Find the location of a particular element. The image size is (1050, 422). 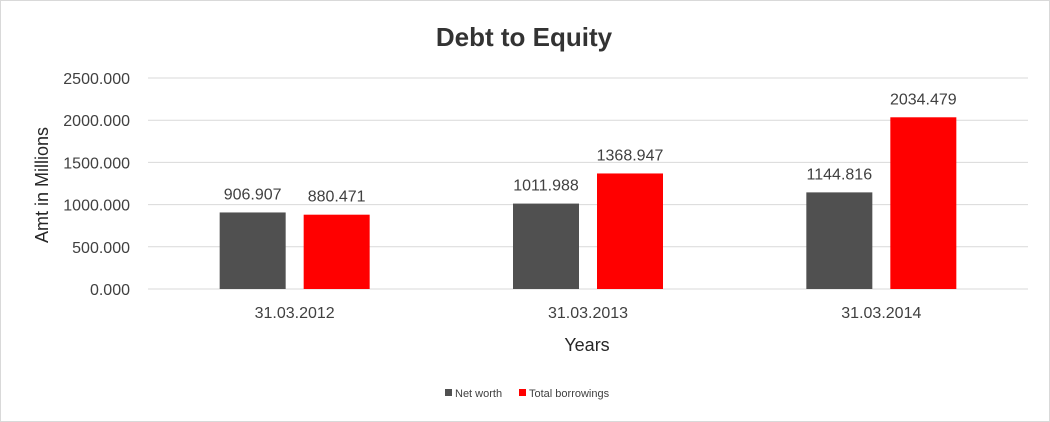

y-tick-label: 500.000 is located at coordinates (101, 248).